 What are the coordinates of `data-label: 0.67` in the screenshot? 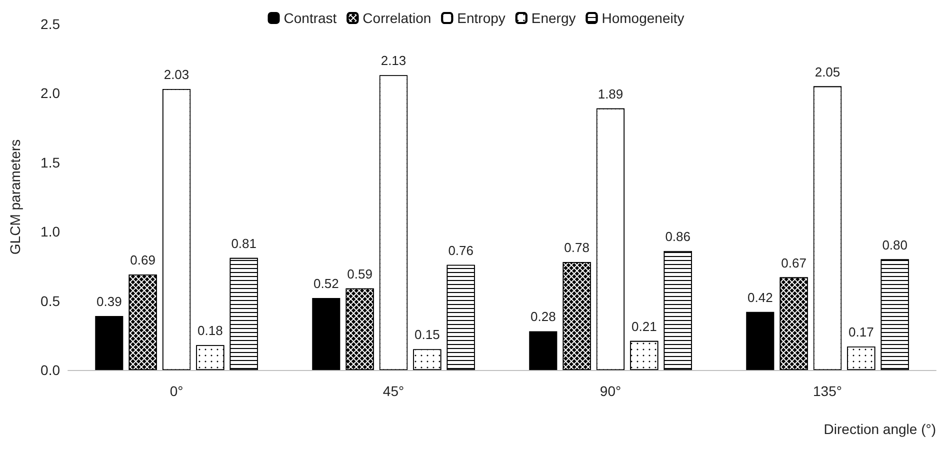 It's located at (793, 262).